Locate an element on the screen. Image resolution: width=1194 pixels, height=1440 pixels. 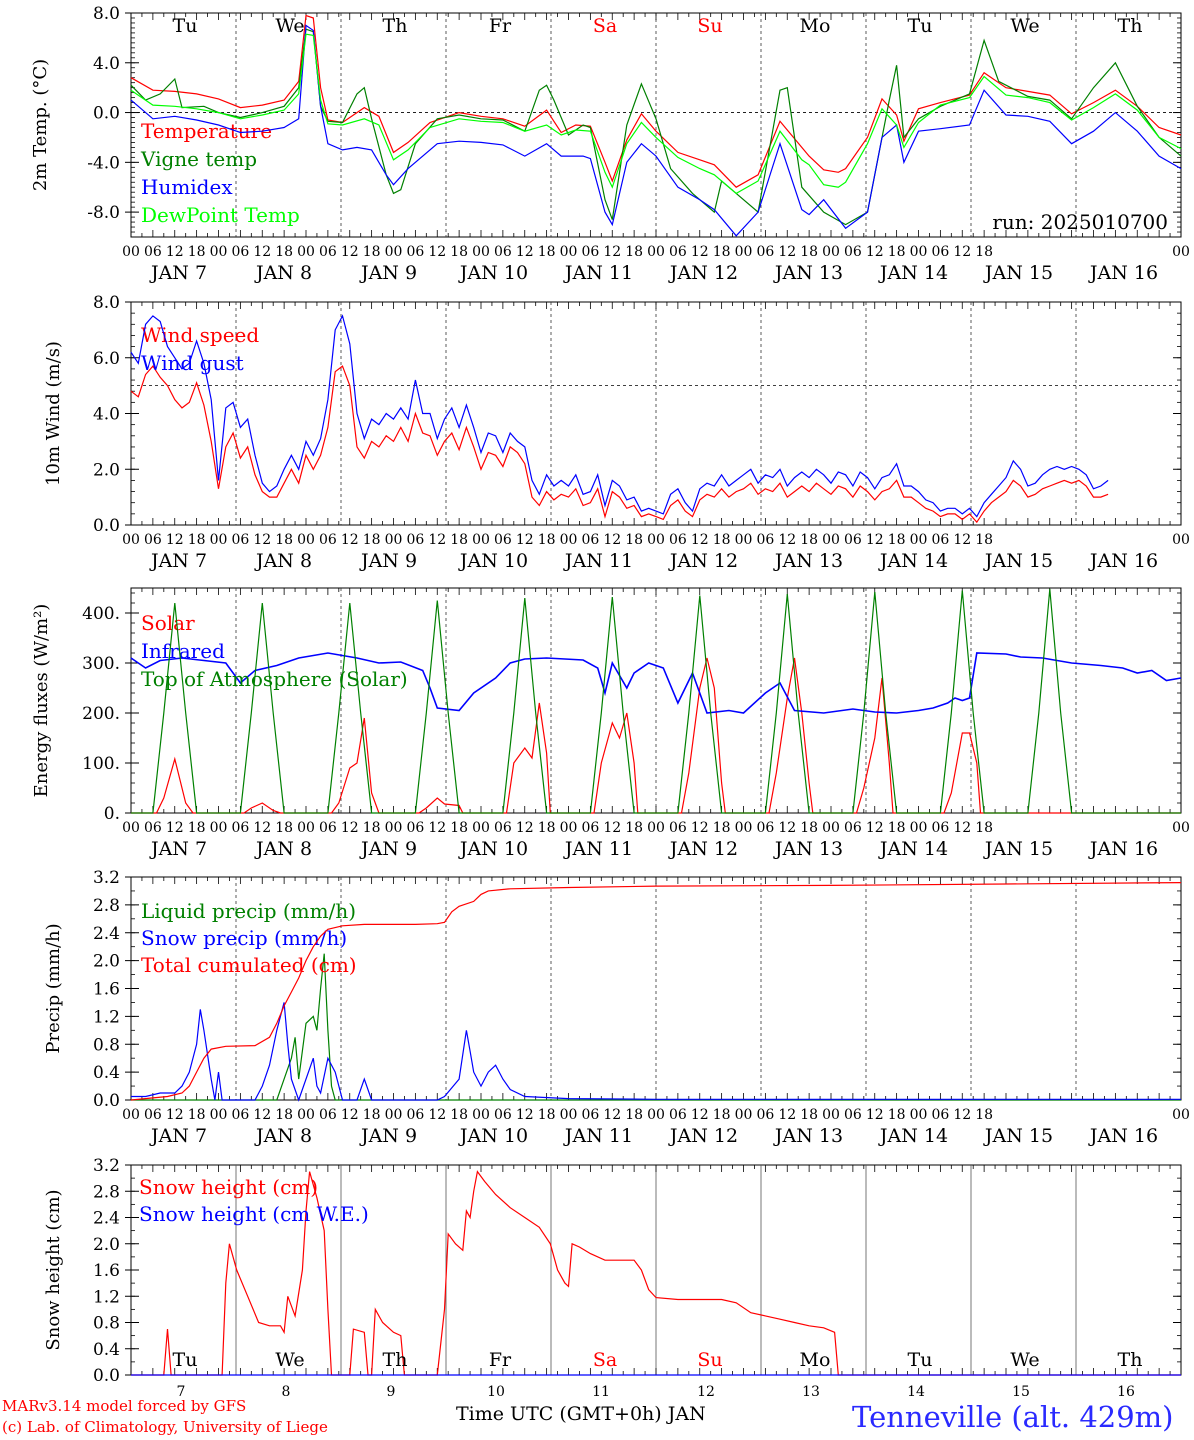
y-tick-label: 2.0 is located at coordinates (106, 470).